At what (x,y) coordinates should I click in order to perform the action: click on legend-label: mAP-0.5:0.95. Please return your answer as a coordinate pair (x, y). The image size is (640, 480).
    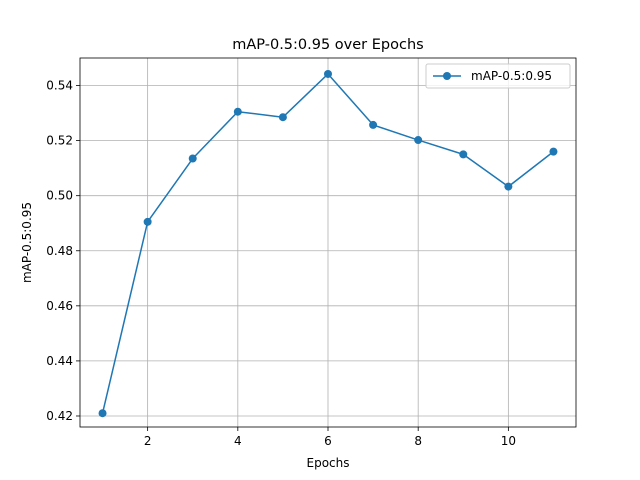
    Looking at the image, I should click on (511, 76).